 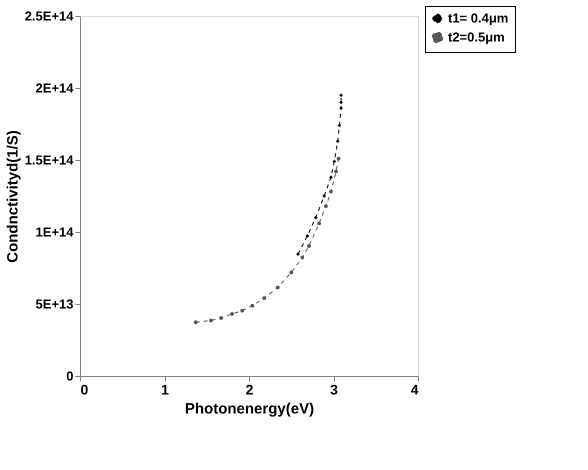 What do you see at coordinates (49, 16) in the screenshot?
I see `y-tick-label: 2.5E+14` at bounding box center [49, 16].